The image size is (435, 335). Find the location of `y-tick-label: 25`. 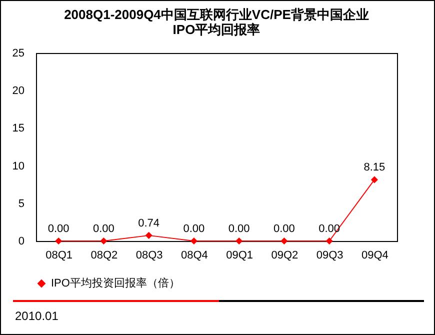

y-tick-label: 25 is located at coordinates (18, 54).